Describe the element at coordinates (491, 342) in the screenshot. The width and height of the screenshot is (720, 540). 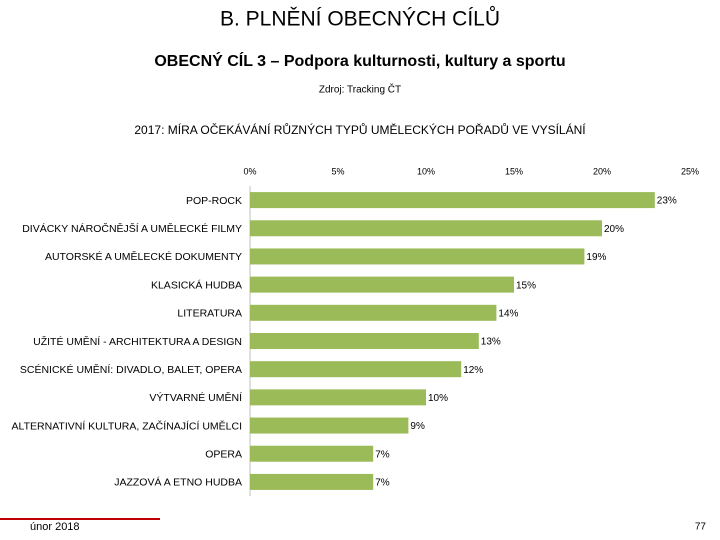
I see `value-label: 13%` at that location.